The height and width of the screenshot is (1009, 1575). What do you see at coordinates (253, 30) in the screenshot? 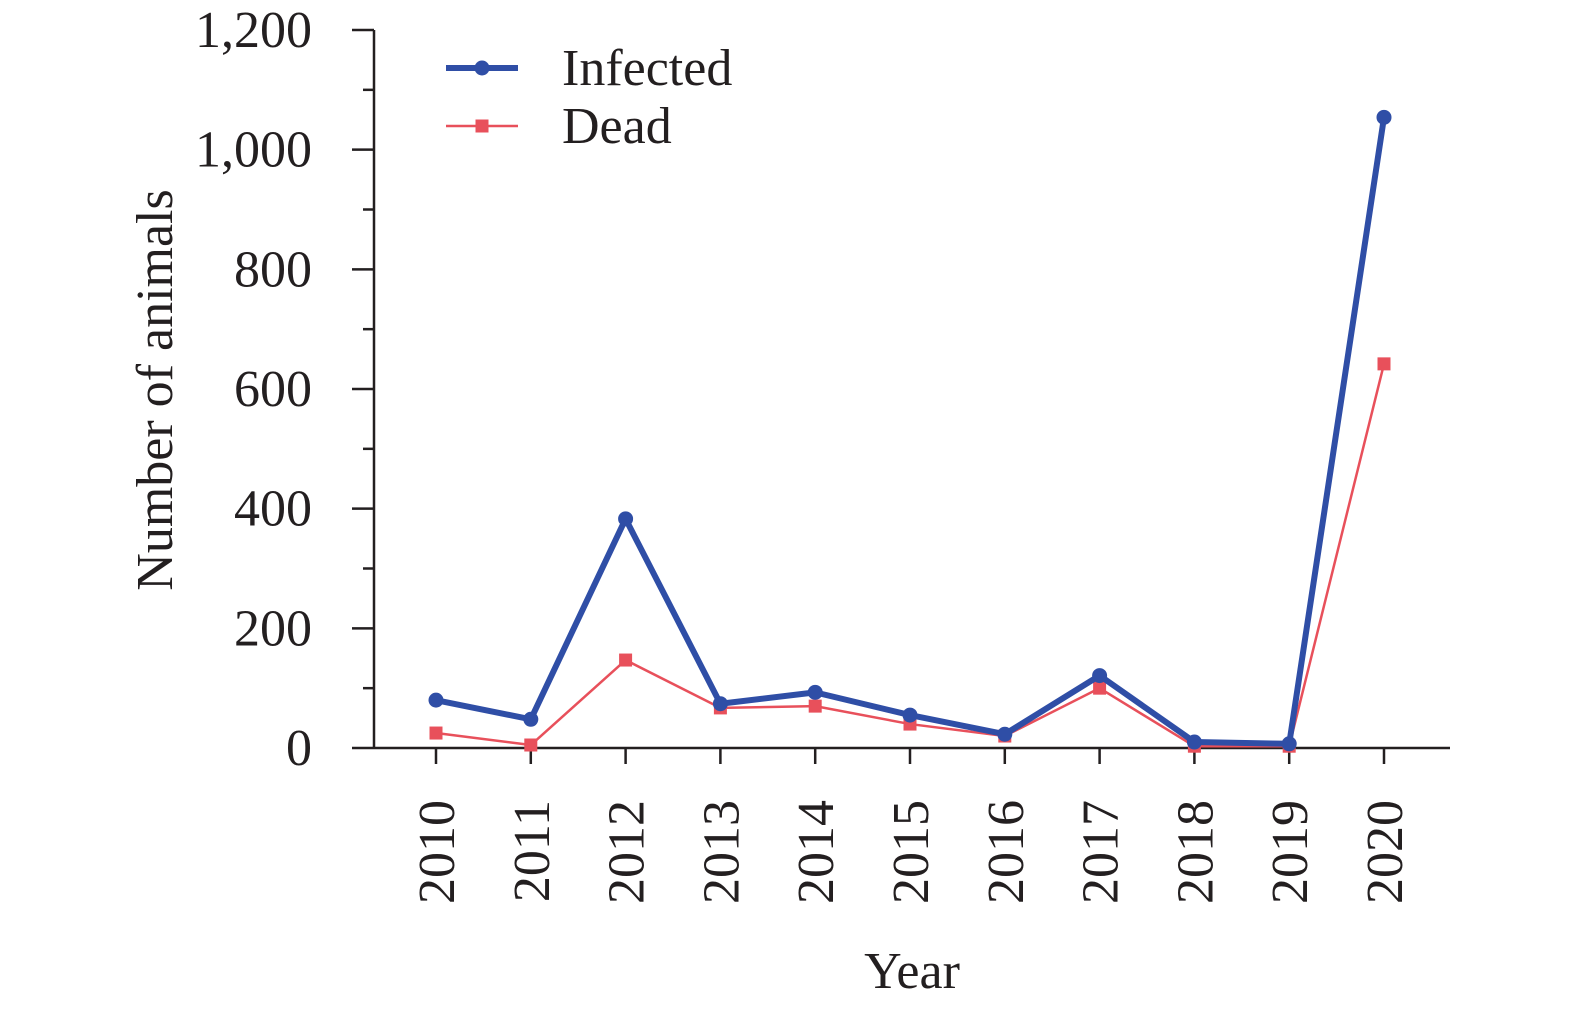
I see `y-tick-label: 1,200` at bounding box center [253, 30].